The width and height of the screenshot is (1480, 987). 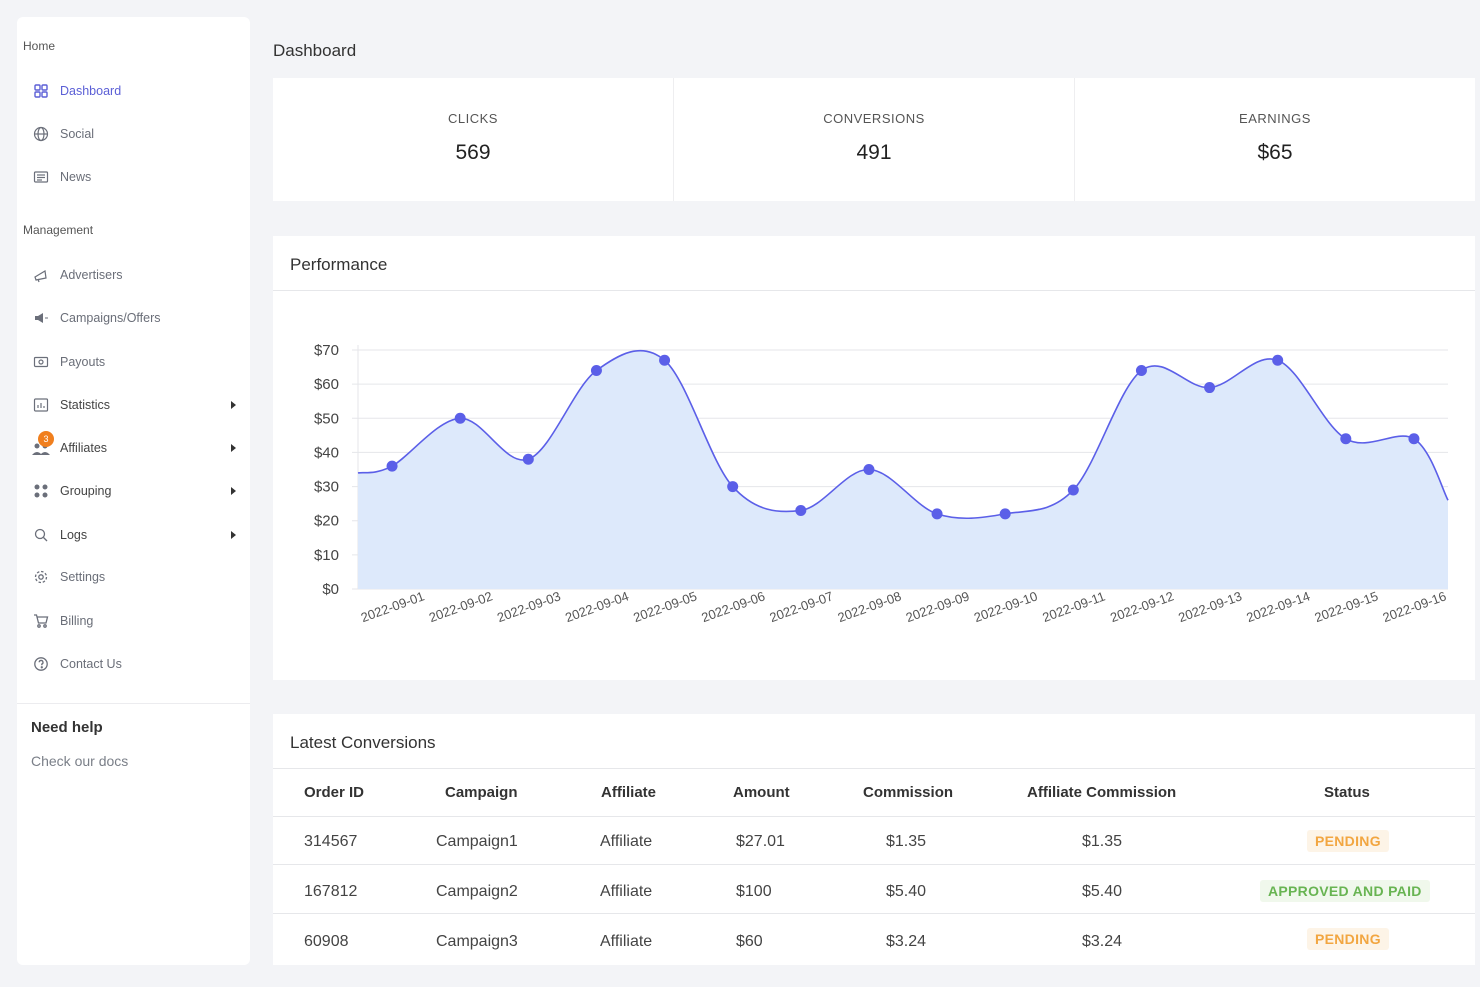 What do you see at coordinates (77, 134) in the screenshot?
I see `sidebar-item-label: Social` at bounding box center [77, 134].